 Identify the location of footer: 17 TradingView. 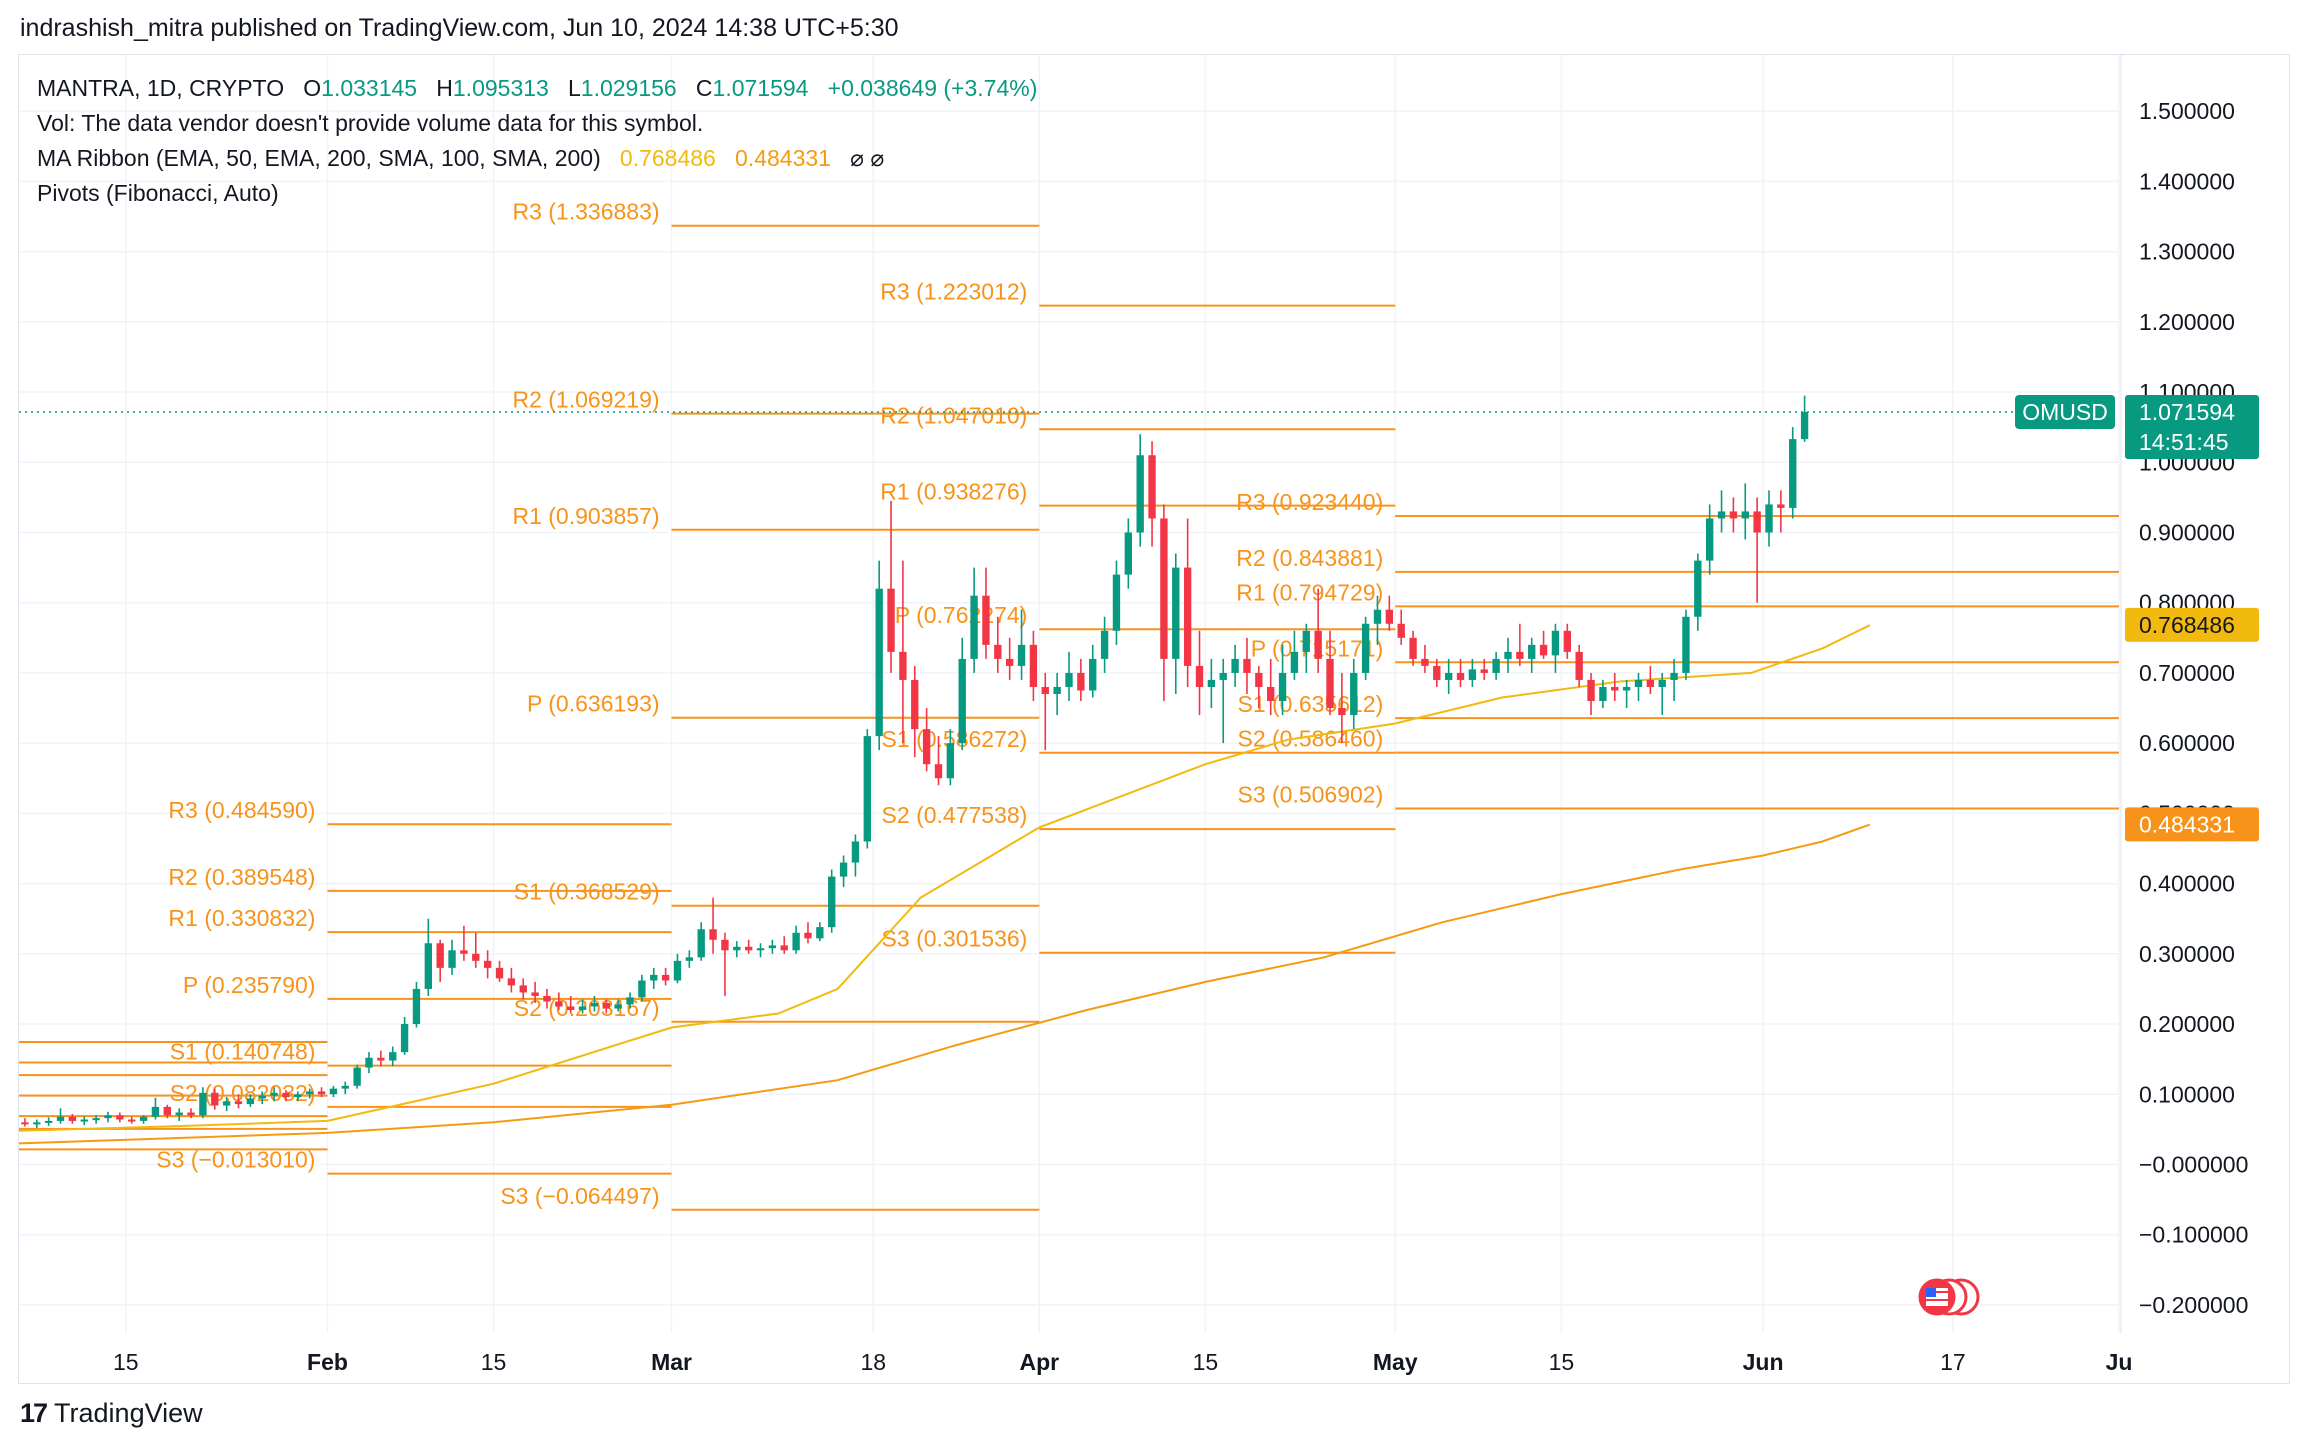
(111, 1413).